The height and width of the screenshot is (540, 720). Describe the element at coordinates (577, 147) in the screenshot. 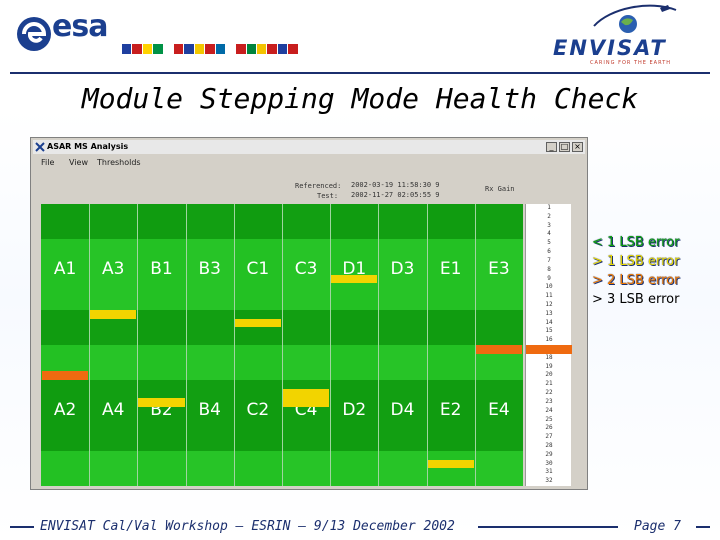

I see `close-button: ×` at that location.